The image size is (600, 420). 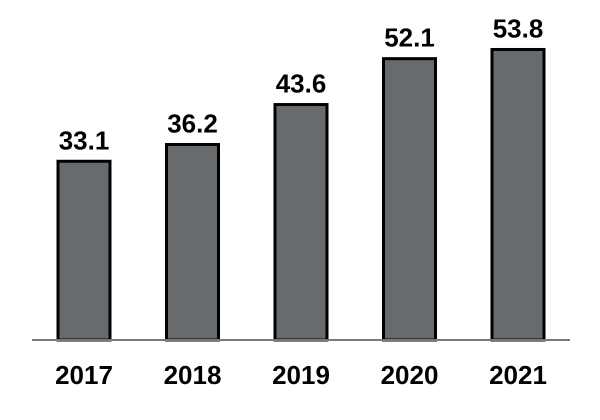 I want to click on x-tick-label-2019: 2019, so click(x=301, y=375).